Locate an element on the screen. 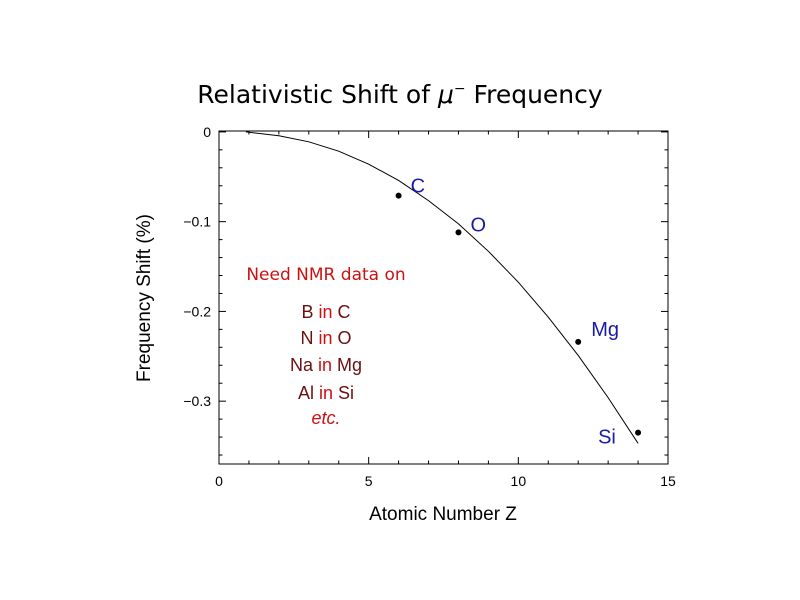 This screenshot has height=600, width=800. chart-title: Relativistic Shift of μ− Frequency is located at coordinates (400, 94).